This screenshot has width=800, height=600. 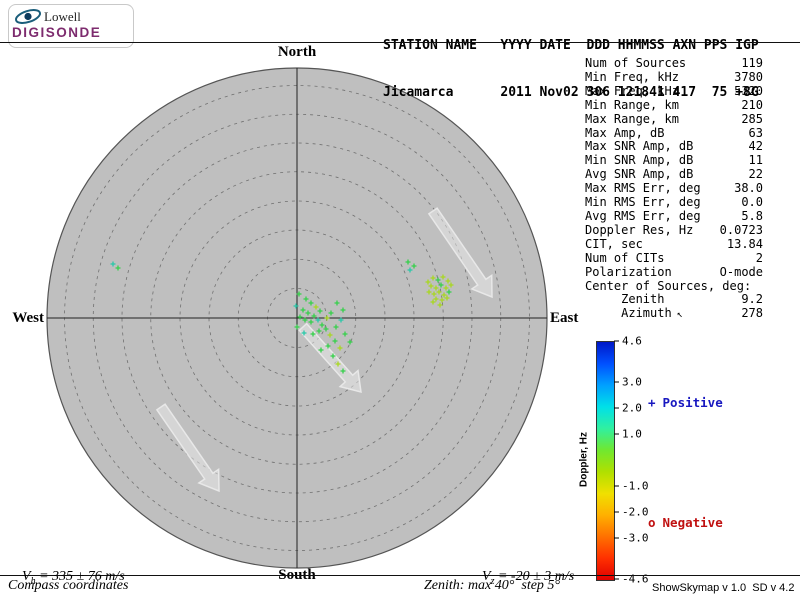 I want to click on stat-label: CIT, sec, so click(x=614, y=243).